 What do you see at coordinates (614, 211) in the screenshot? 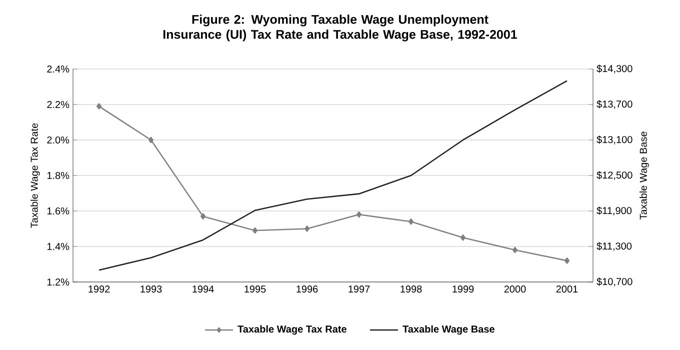
I see `y2-tick-label: $11,900` at bounding box center [614, 211].